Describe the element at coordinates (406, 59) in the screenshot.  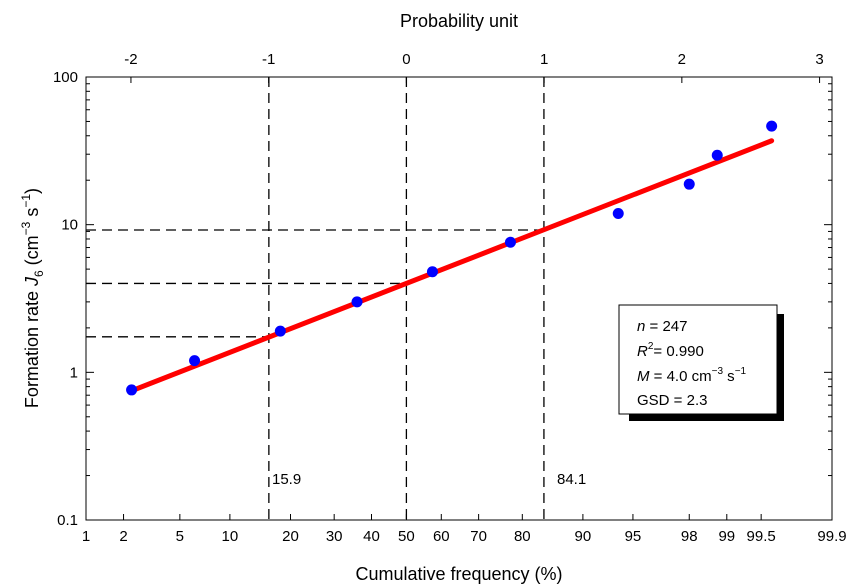
I see `top-tick-label: 0` at that location.